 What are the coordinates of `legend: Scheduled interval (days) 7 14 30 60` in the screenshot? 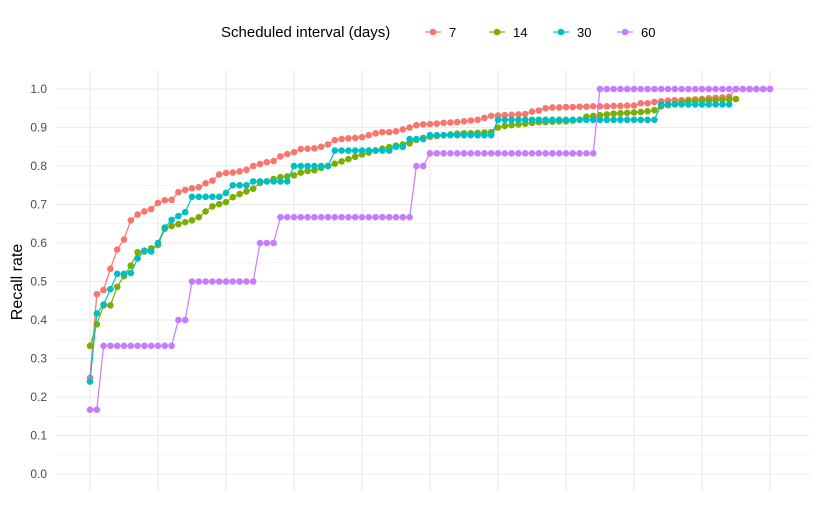 It's located at (438, 32).